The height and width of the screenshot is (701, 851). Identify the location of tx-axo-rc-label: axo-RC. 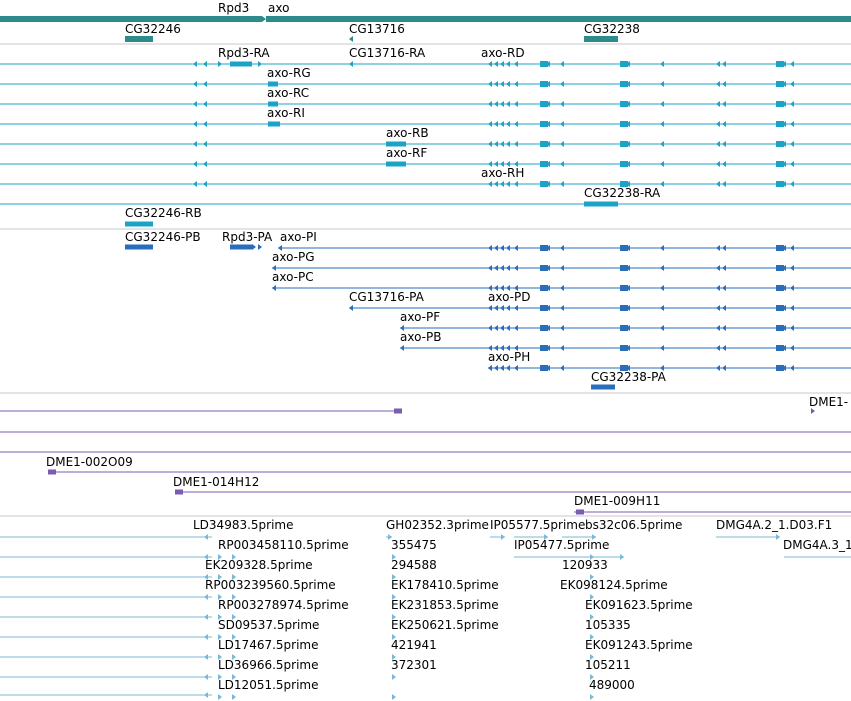
(288, 93).